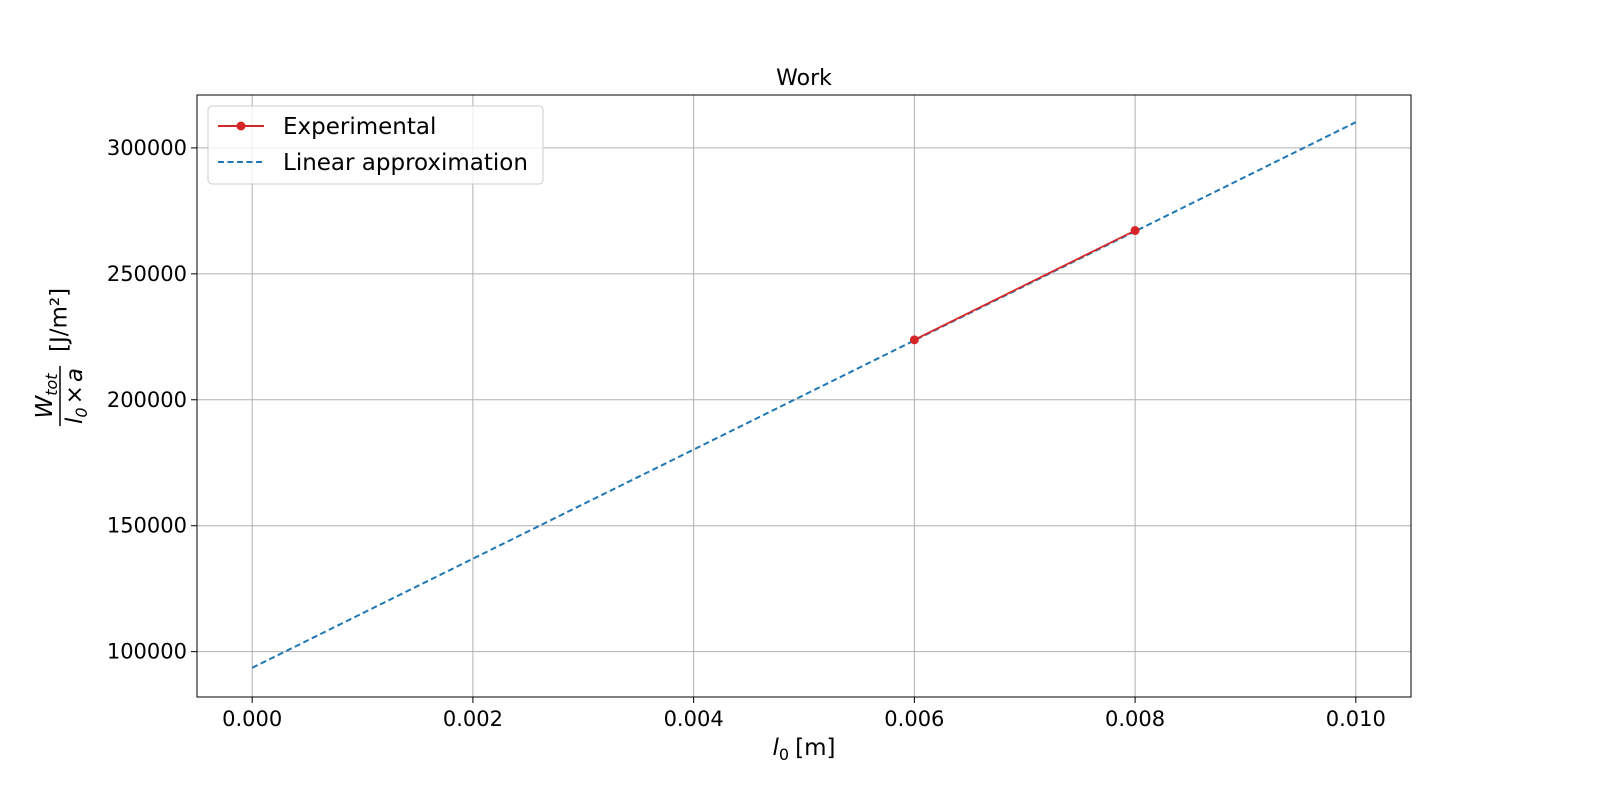 This screenshot has width=1600, height=800. I want to click on x-tick-label: 0.000, so click(252, 719).